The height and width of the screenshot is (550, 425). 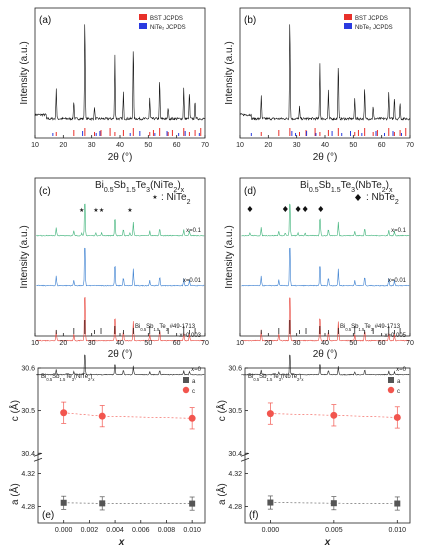 What do you see at coordinates (371, 19) in the screenshot?
I see `legend-entry: BST JCPDS` at bounding box center [371, 19].